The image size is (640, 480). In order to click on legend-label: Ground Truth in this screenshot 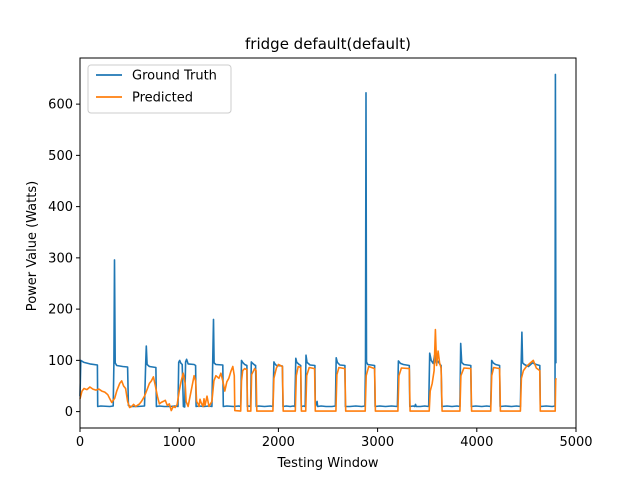, I will do `click(174, 76)`.